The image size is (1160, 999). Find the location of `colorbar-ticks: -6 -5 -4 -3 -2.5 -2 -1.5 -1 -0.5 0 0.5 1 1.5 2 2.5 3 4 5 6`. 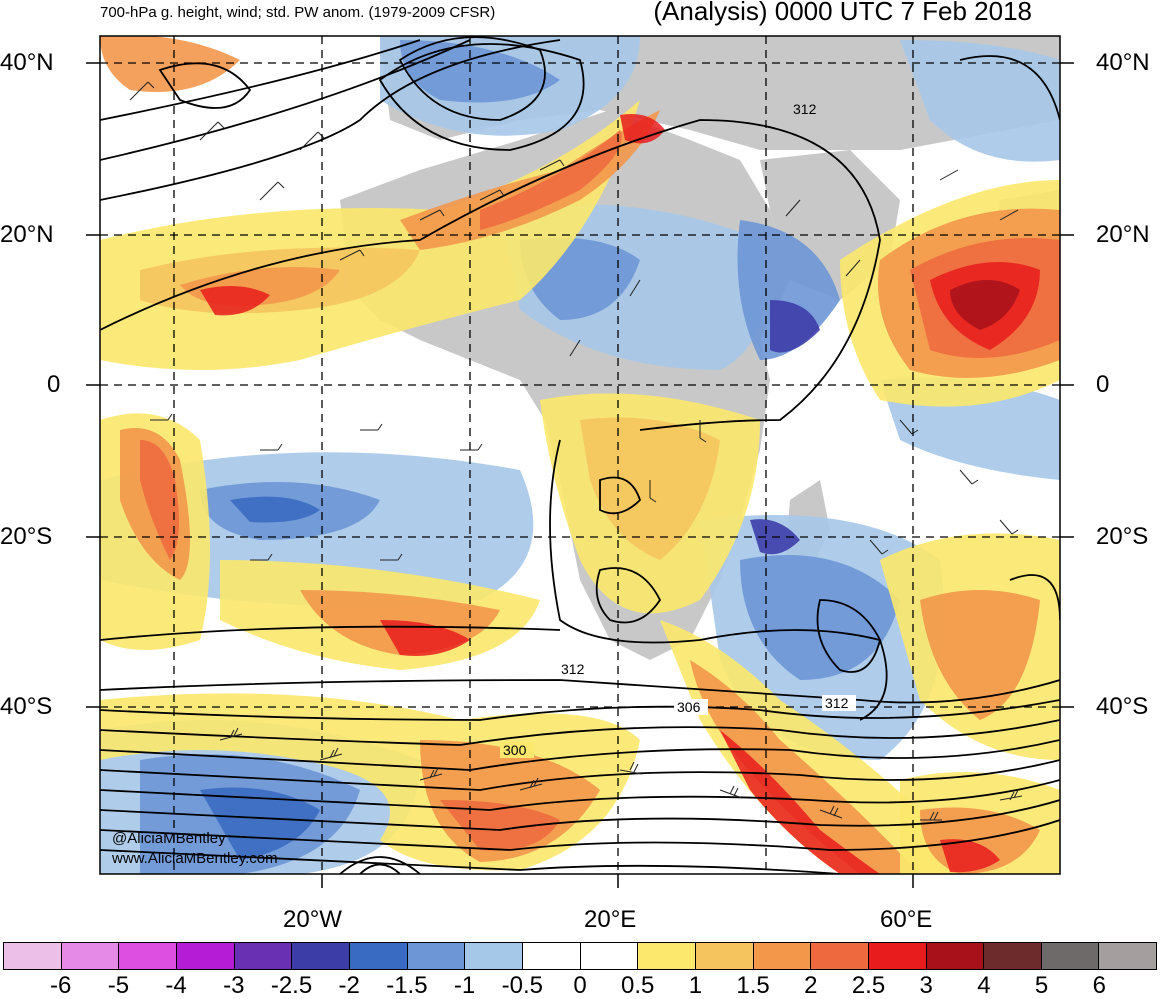

colorbar-ticks: -6 -5 -4 -3 -2.5 -2 -1.5 -1 -0.5 0 0.5 1 1.5 2 2.5 3 4 5 6 is located at coordinates (580, 986).